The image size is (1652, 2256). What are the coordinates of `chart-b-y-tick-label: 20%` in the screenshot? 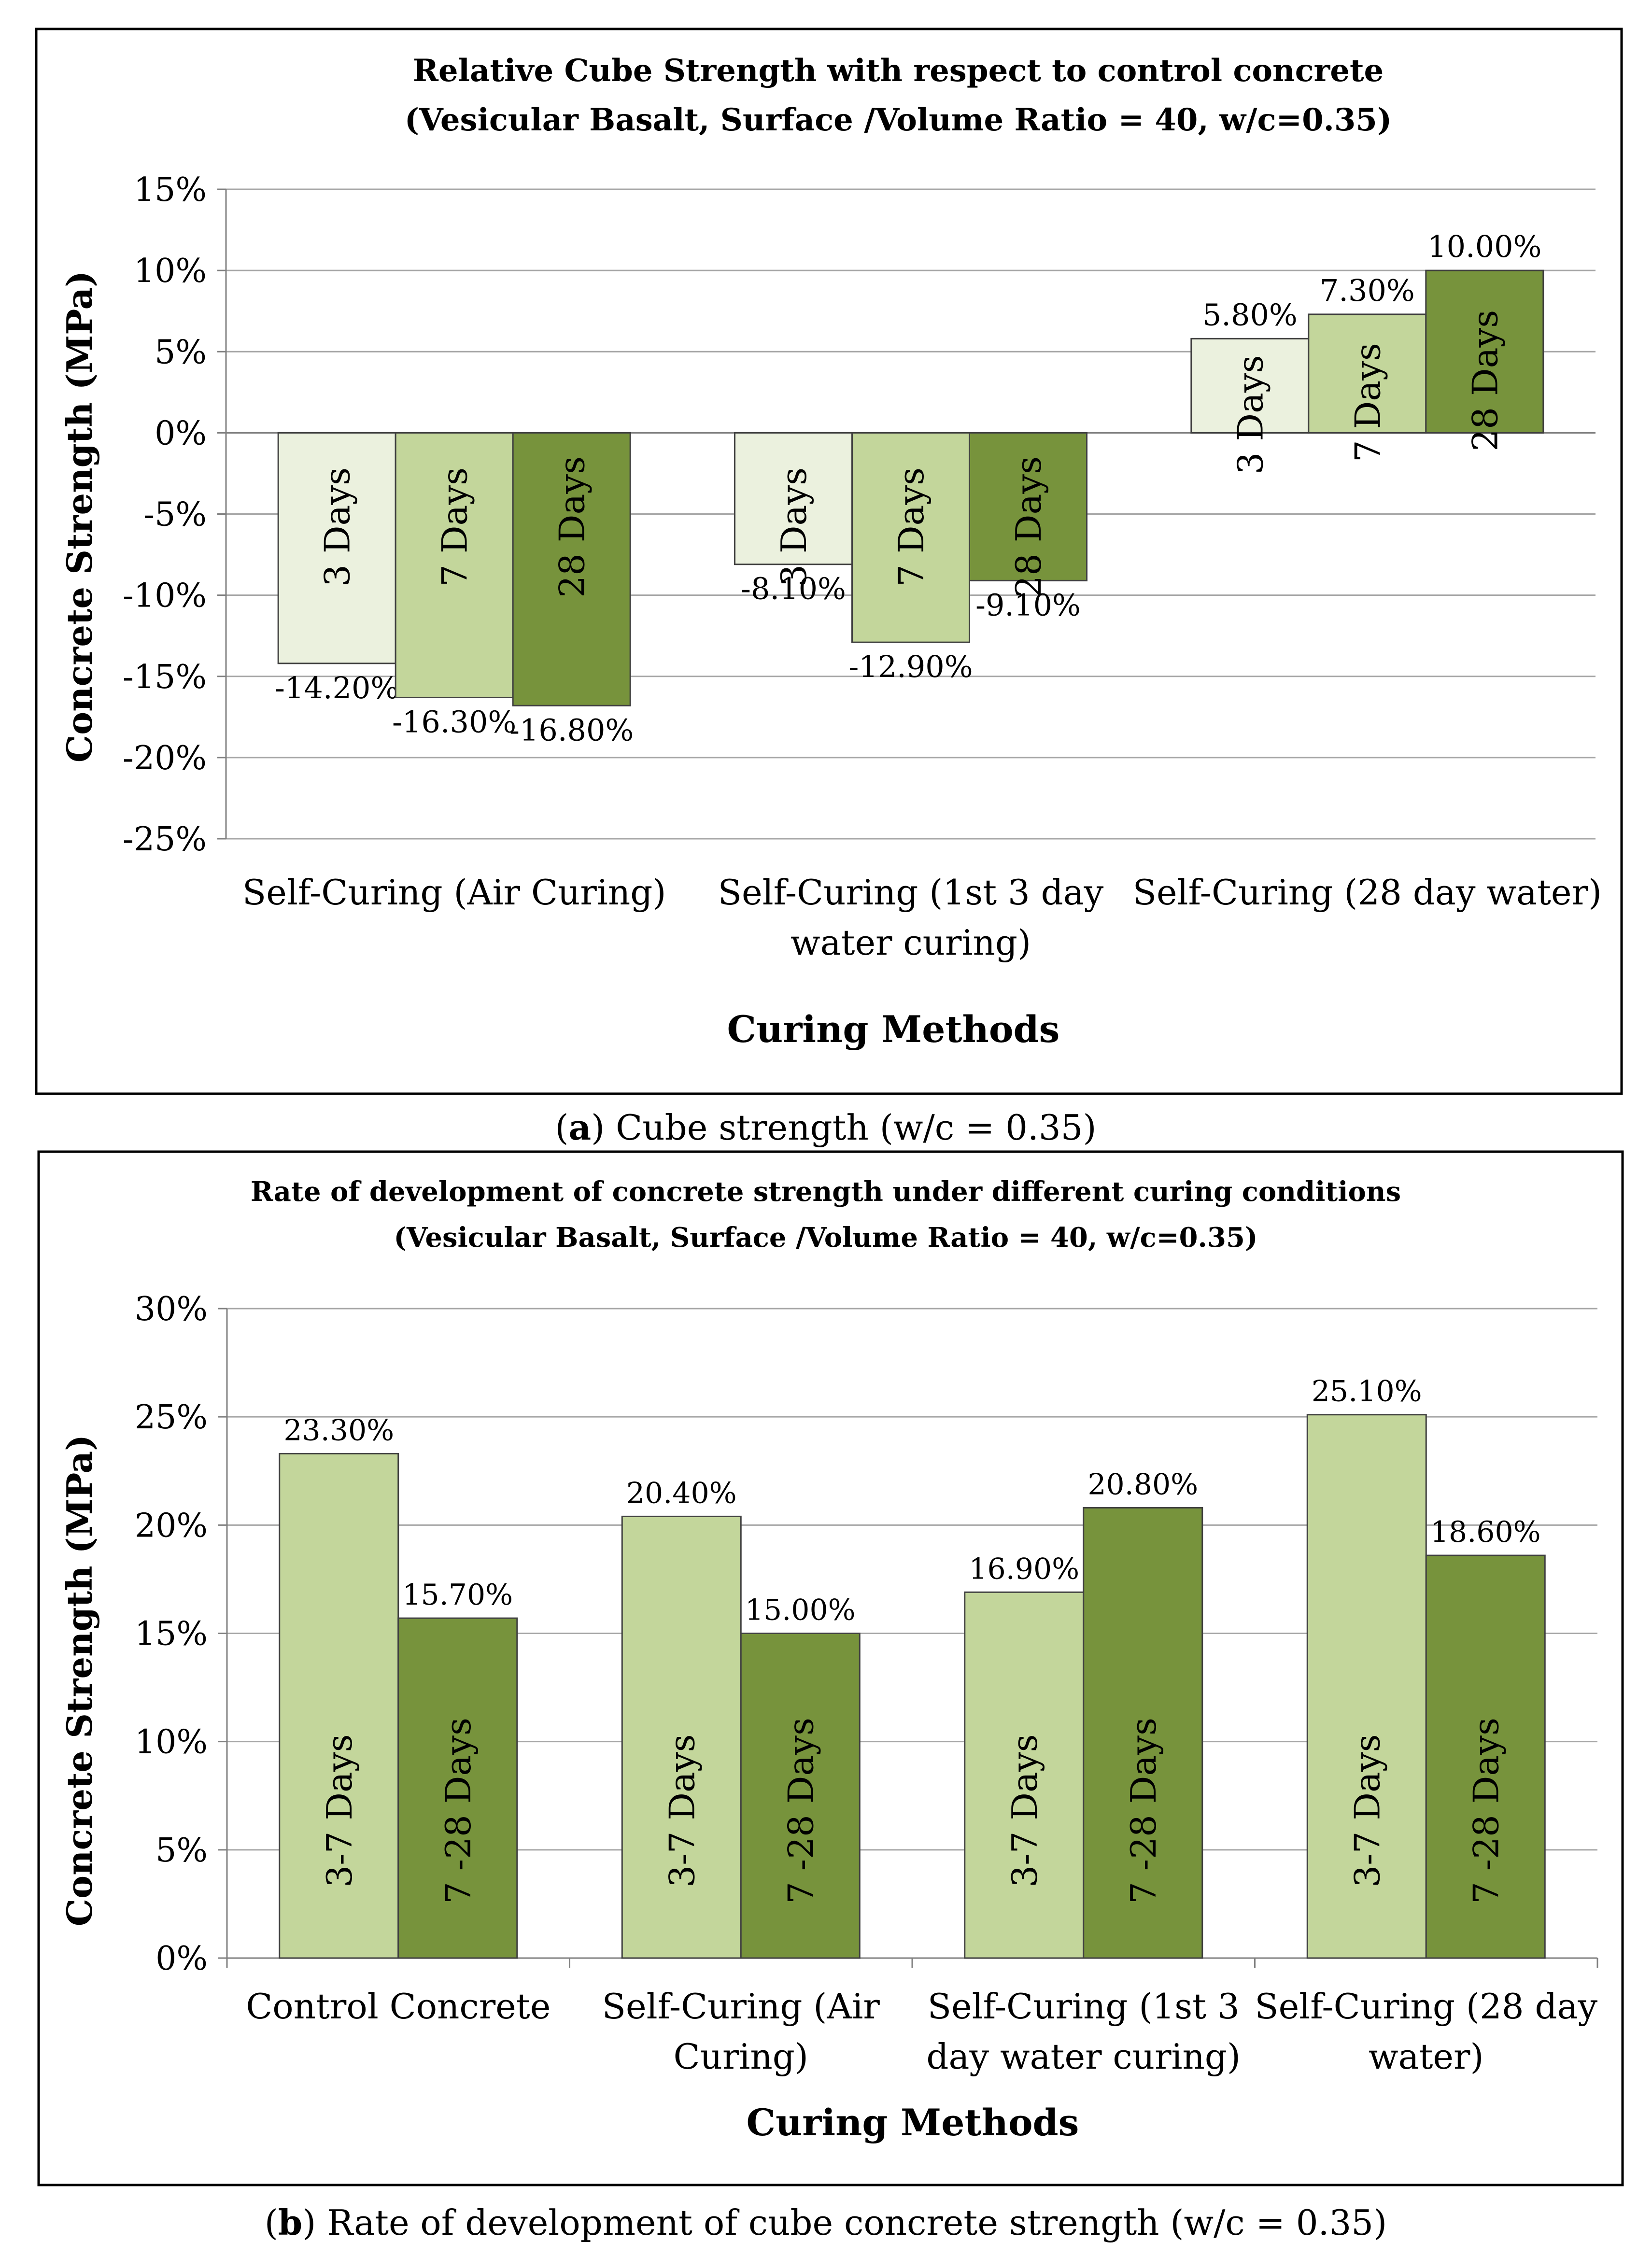 It's located at (171, 1526).